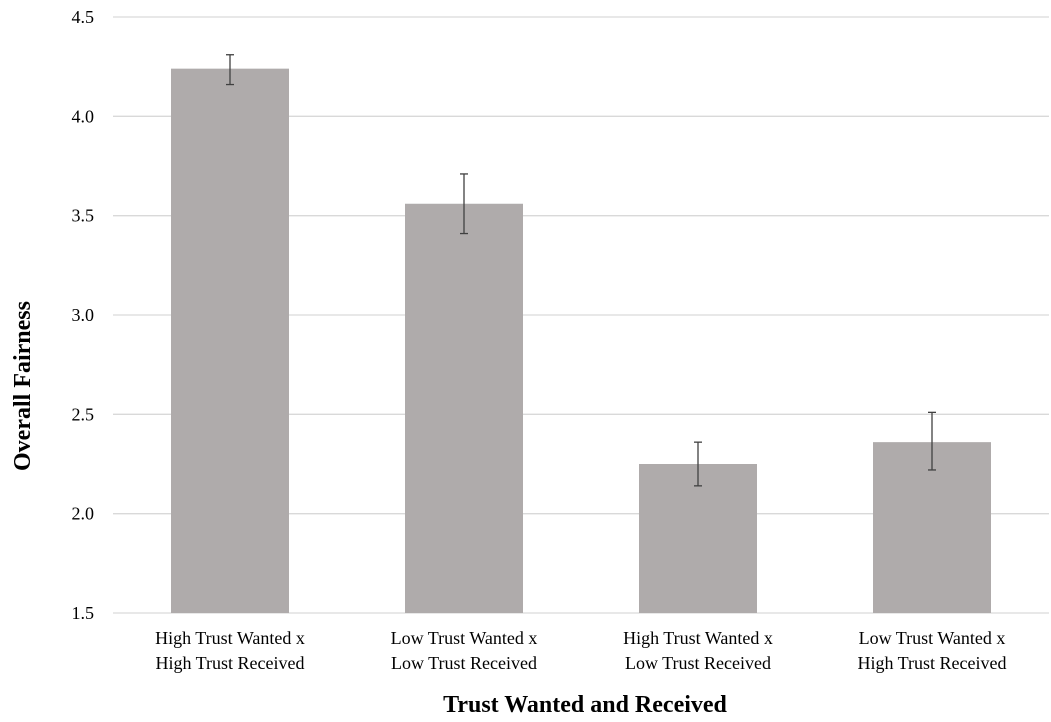 The height and width of the screenshot is (722, 1051). Describe the element at coordinates (83, 17) in the screenshot. I see `y-tick-label: 4.5` at that location.